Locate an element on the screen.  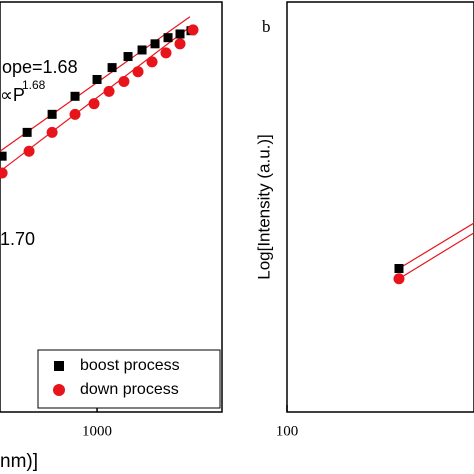
panel-label: b is located at coordinates (266, 26).